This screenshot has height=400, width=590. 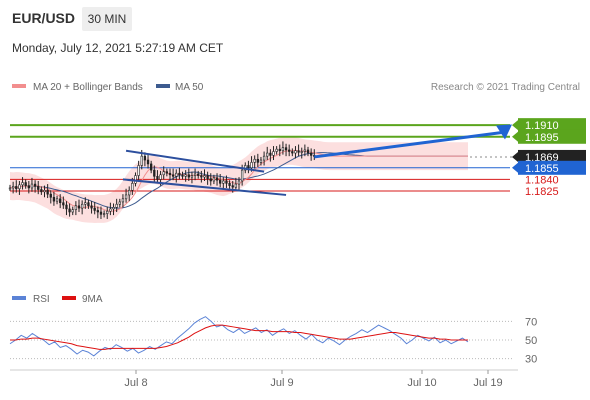 I want to click on ma50-legend-label: MA 50, so click(x=189, y=87).